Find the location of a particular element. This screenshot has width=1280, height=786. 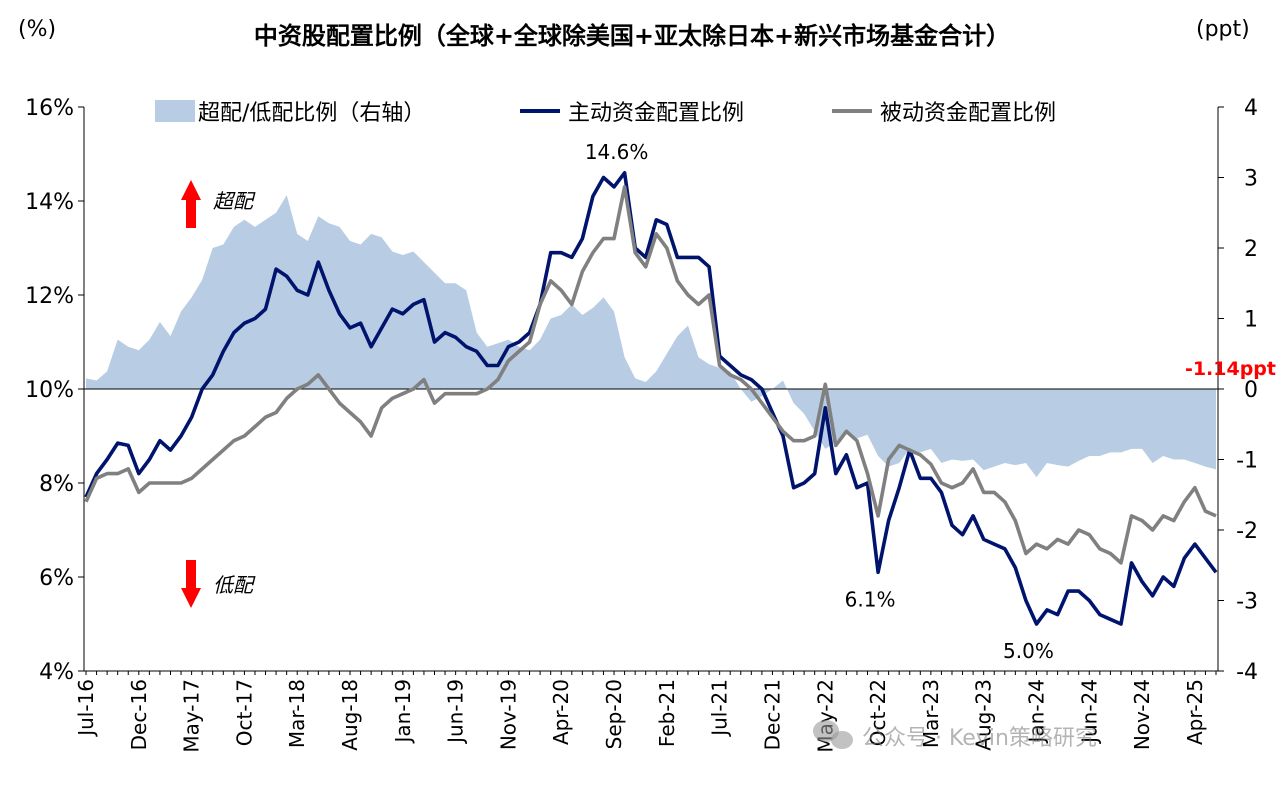

overweight-label: 超配 is located at coordinates (234, 201).